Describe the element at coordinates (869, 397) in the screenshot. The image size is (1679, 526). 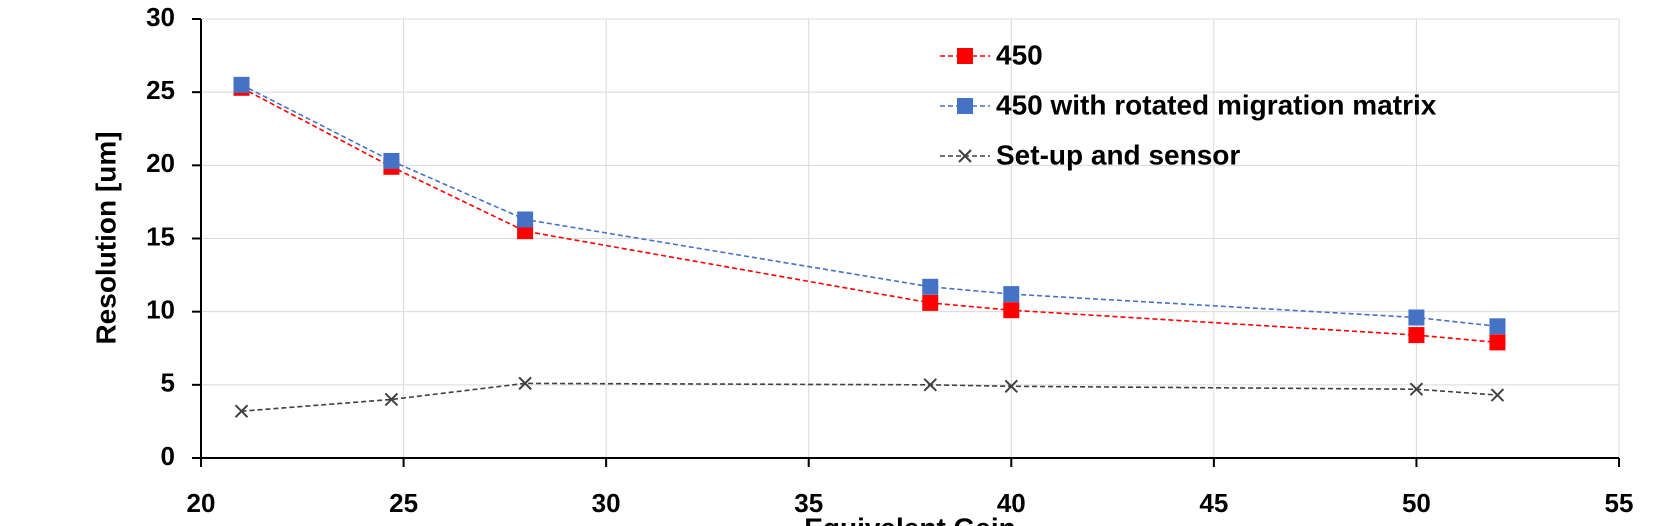
I see `series-line` at that location.